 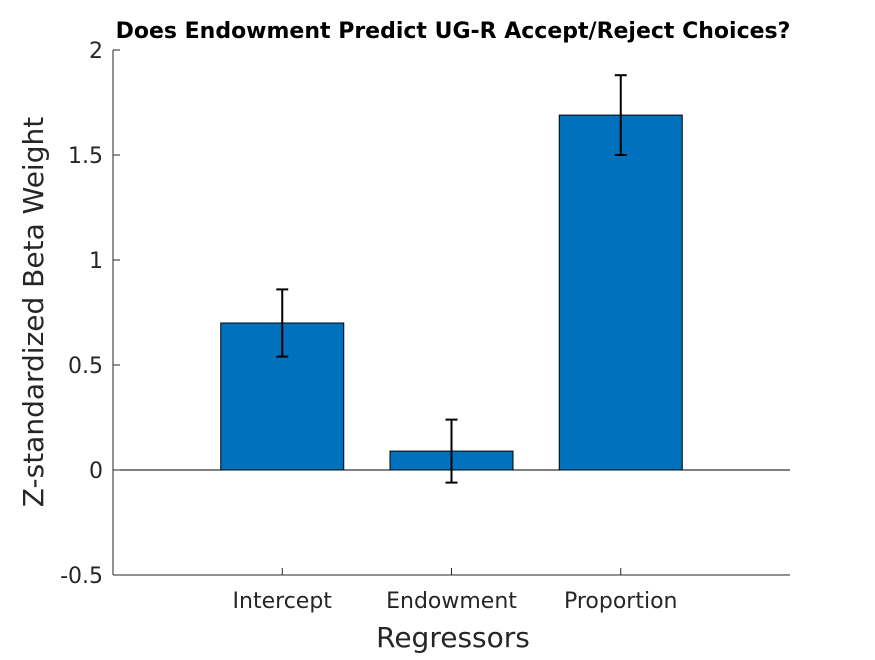 I want to click on x-tick-label-endowment: Endowment, so click(x=451, y=601).